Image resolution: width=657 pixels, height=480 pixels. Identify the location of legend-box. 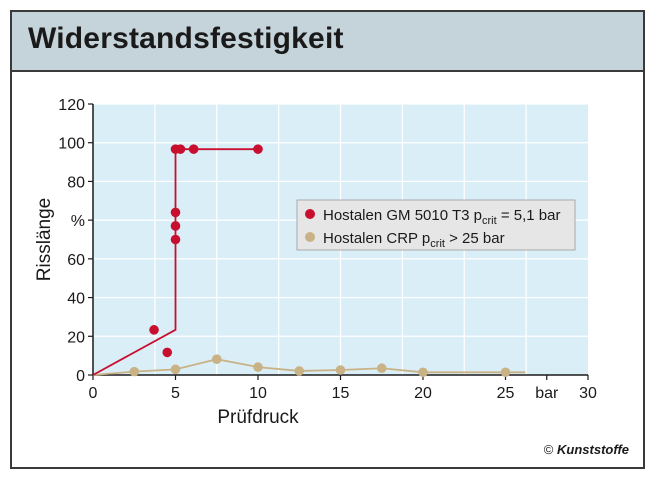
(436, 225).